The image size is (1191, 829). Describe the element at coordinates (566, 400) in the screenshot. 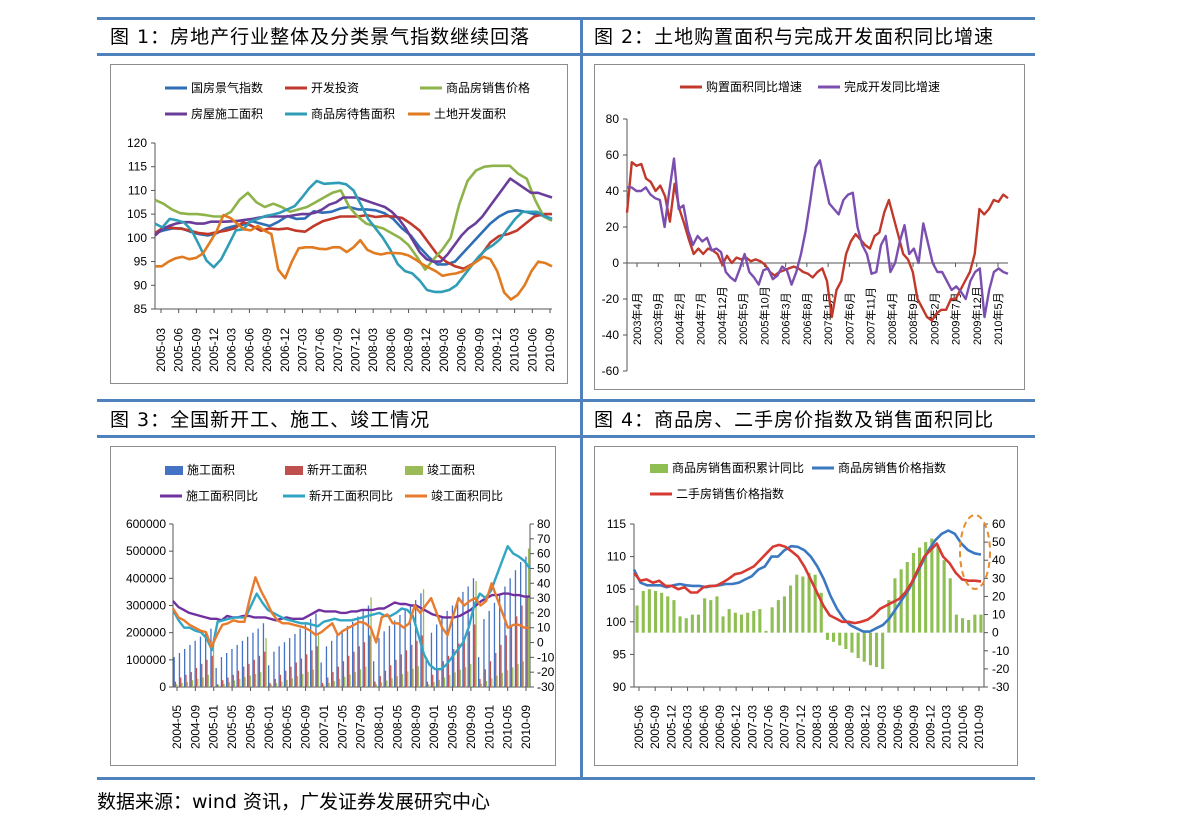

I see `grid-middle-rule` at that location.